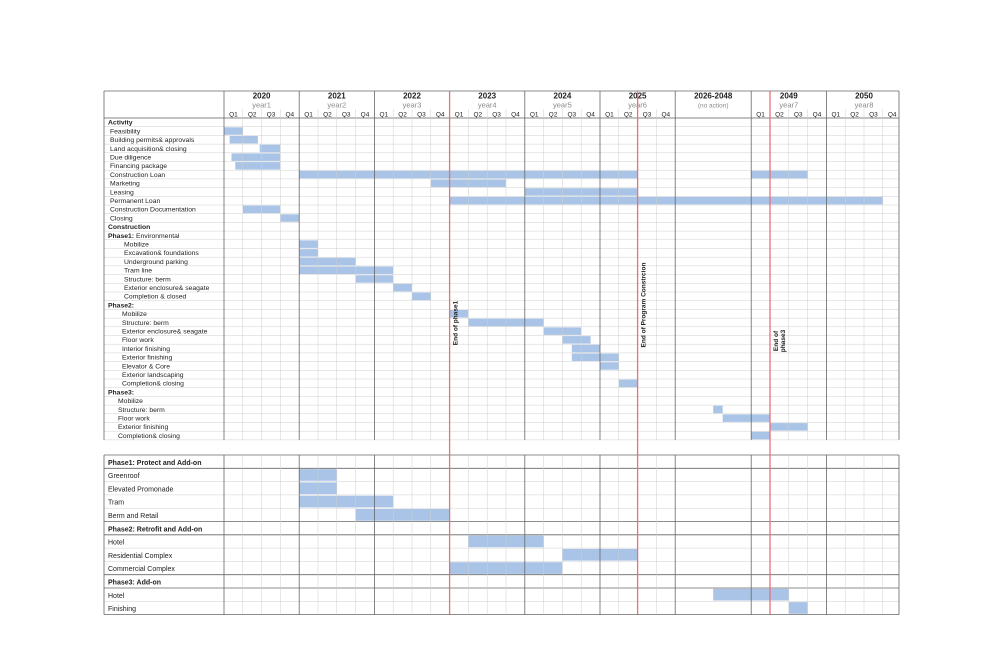 Image resolution: width=1000 pixels, height=647 pixels. Describe the element at coordinates (412, 105) in the screenshot. I see `year-sublabel: year3` at that location.